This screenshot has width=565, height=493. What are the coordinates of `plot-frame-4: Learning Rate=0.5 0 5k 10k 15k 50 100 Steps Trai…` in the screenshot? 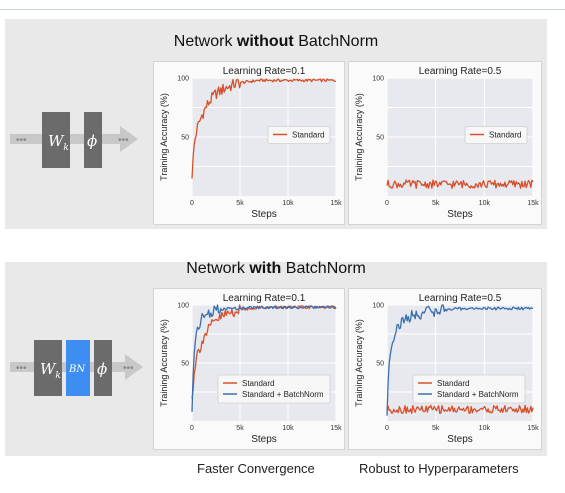 It's located at (445, 369).